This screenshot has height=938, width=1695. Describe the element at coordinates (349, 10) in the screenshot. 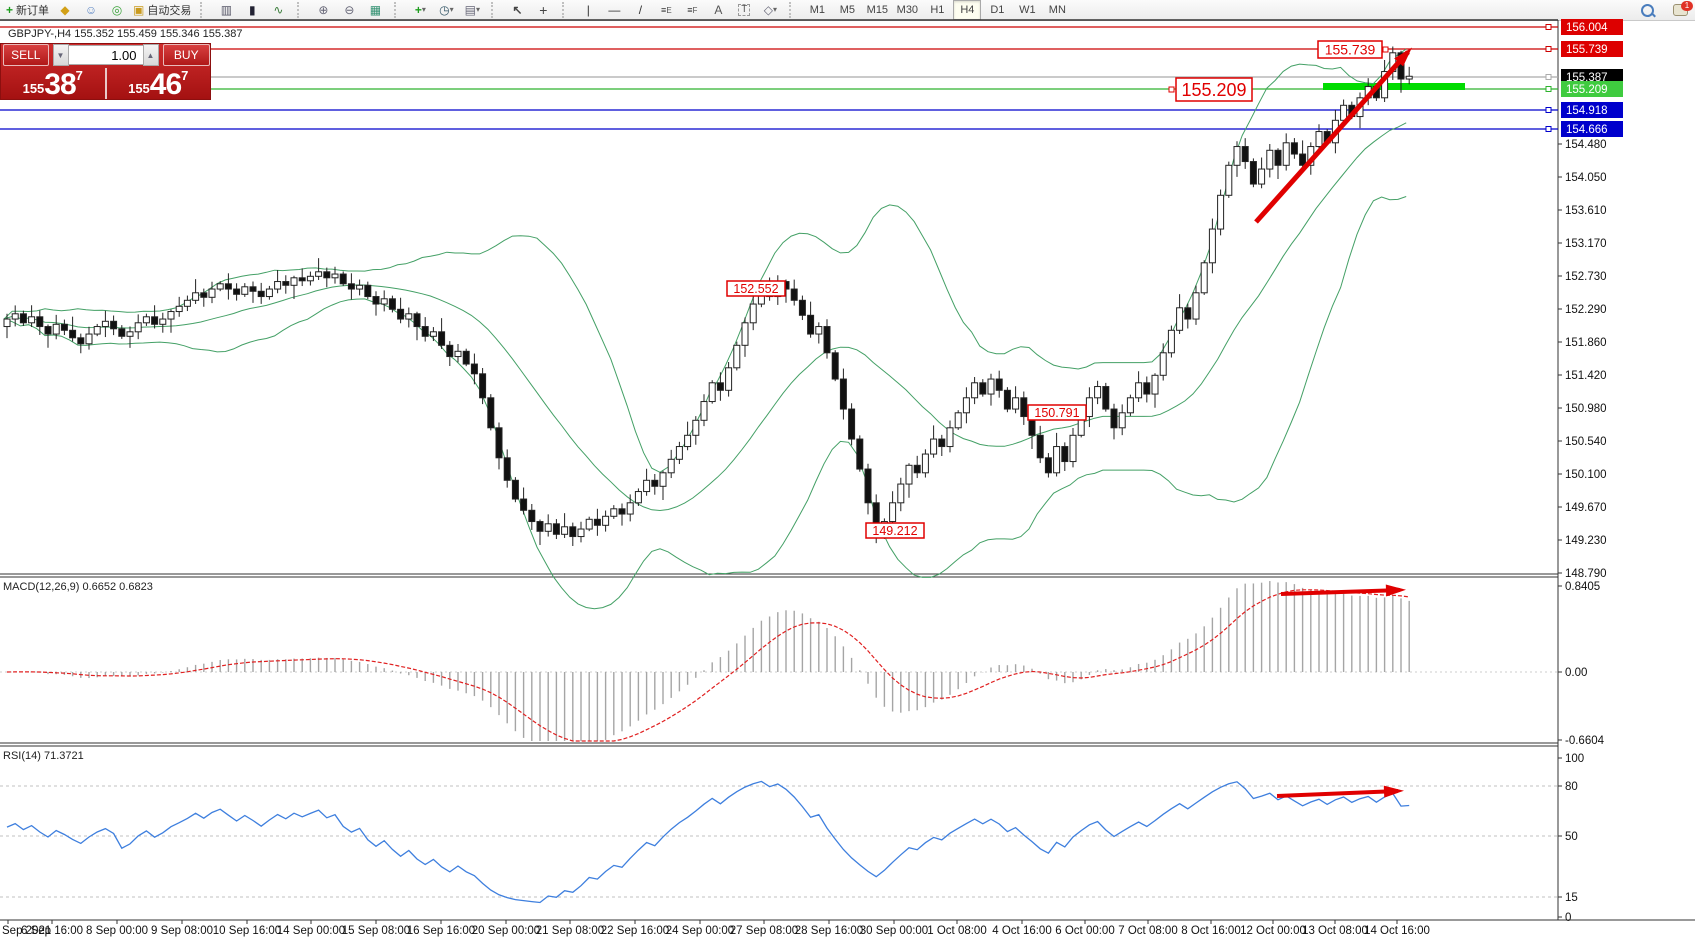

I see `zoom-out-button: ⊖` at that location.